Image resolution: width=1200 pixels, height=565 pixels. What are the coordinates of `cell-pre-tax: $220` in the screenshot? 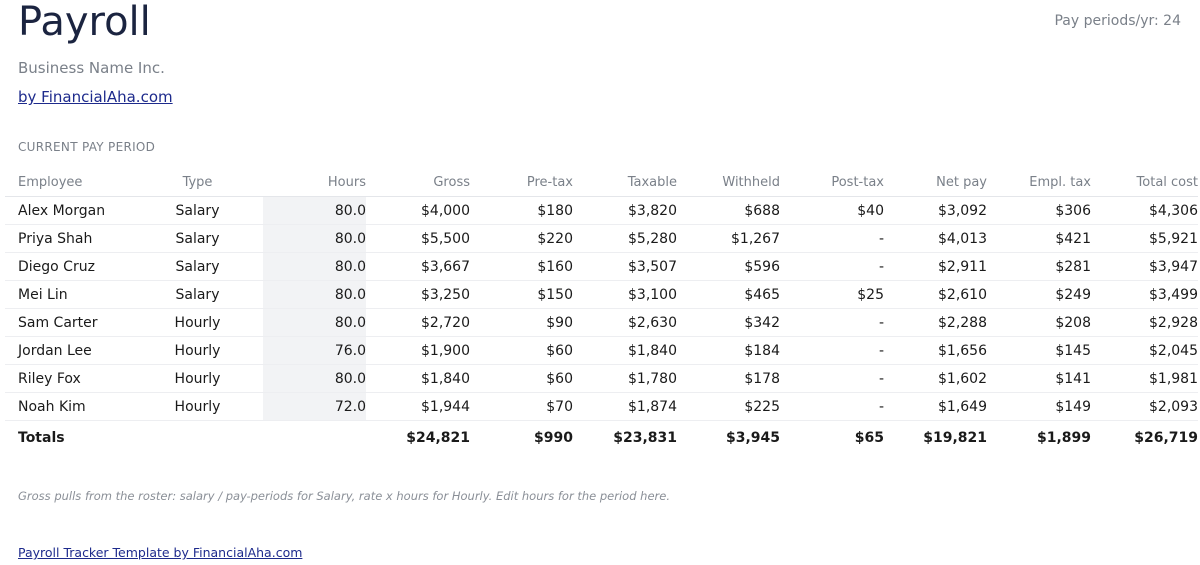 It's located at (521, 238).